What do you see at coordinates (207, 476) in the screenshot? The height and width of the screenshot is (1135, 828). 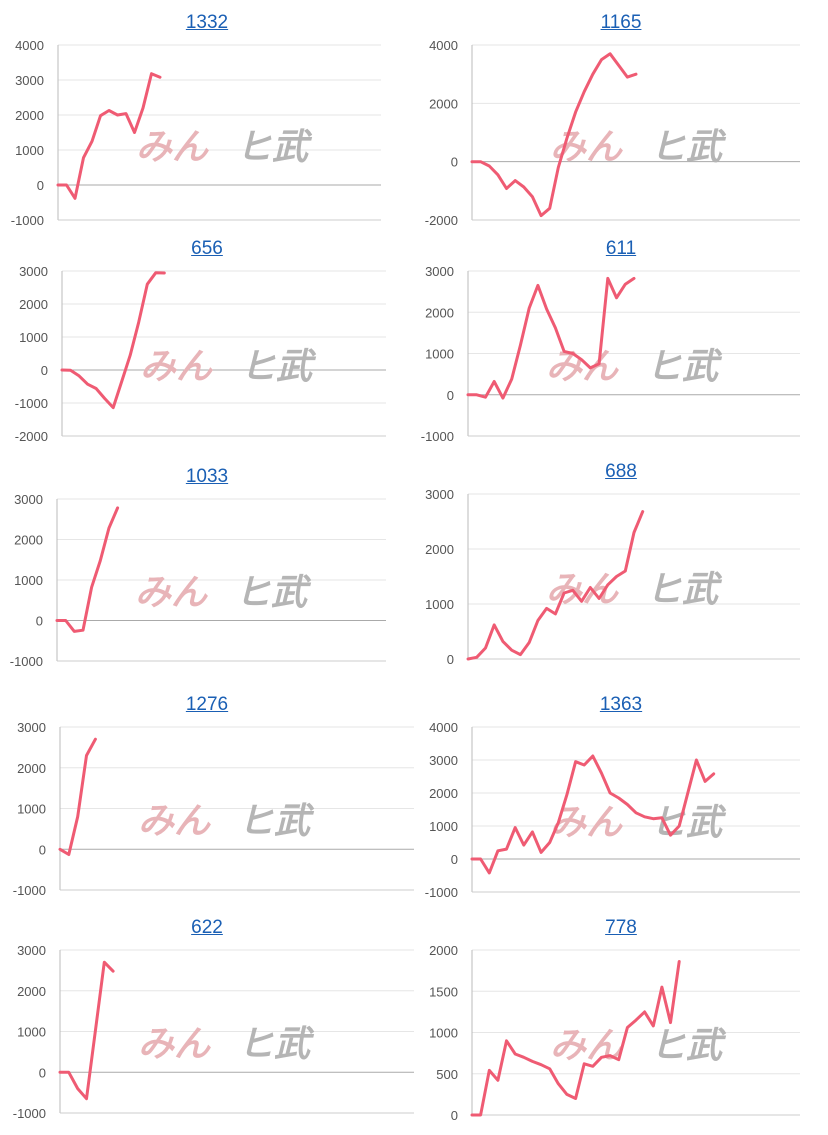 I see `chart-title-link: 1033` at bounding box center [207, 476].